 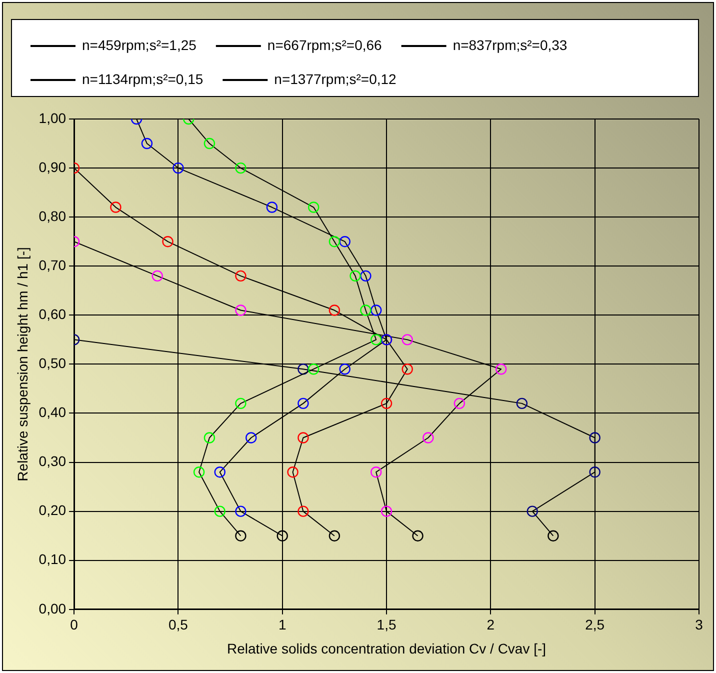 What do you see at coordinates (52, 559) in the screenshot?
I see `y-tick-label: 0,10` at bounding box center [52, 559].